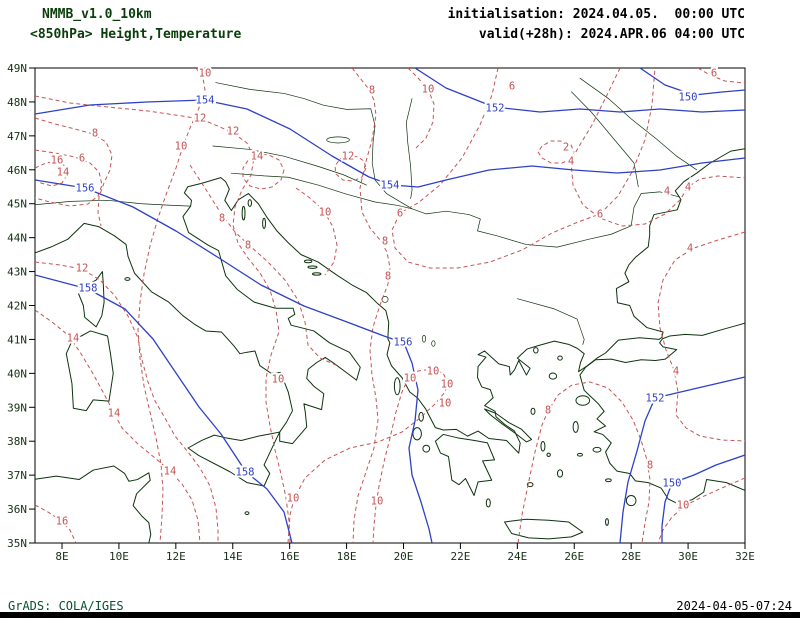  Describe the element at coordinates (596, 14) in the screenshot. I see `init-time-label: initialisation: 2024.04.05. 00:00 UTC` at that location.